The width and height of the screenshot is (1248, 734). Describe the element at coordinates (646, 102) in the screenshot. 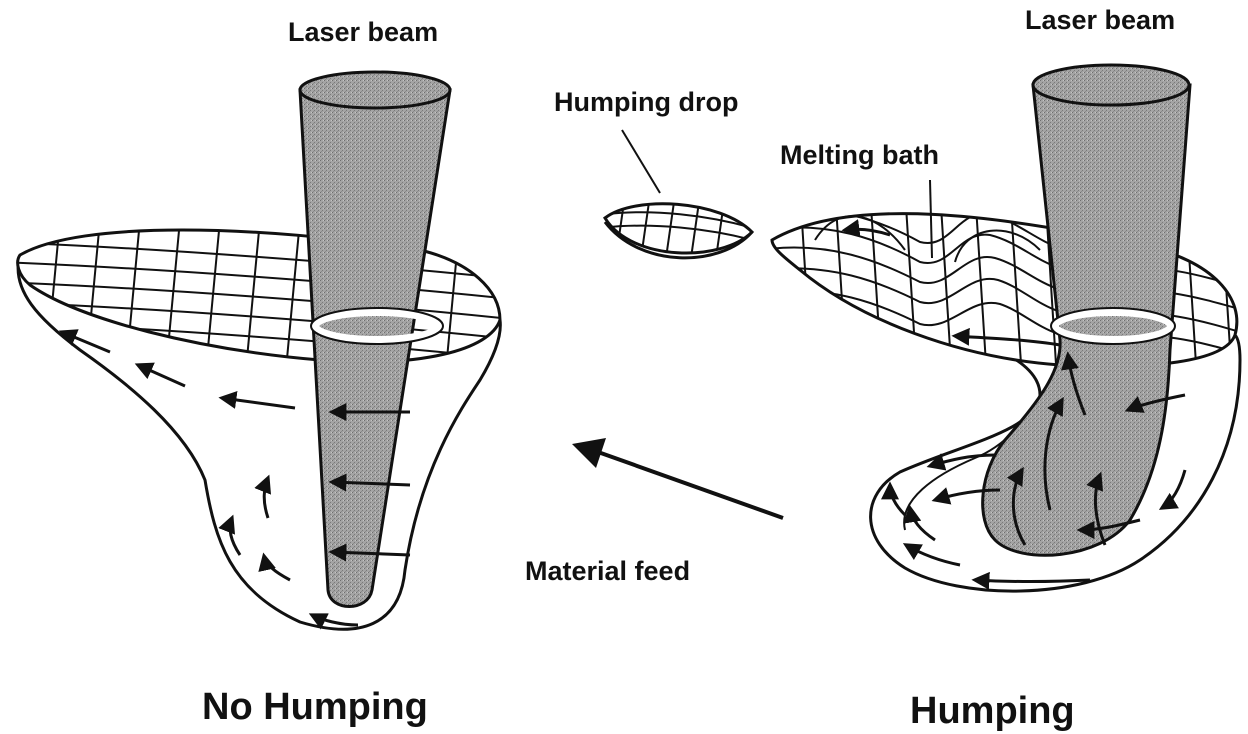

I see `humping-drop-label: Humping drop` at that location.